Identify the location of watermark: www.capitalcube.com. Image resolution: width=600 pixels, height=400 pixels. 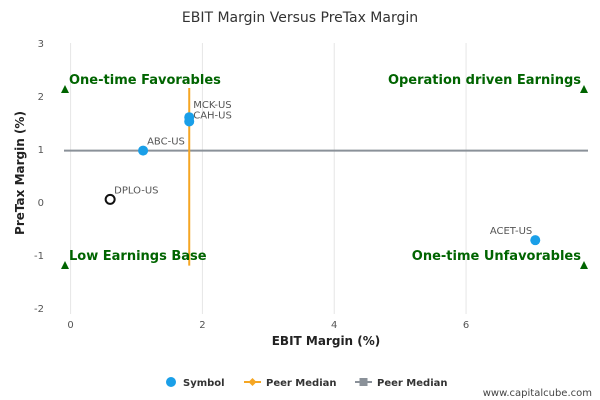
(537, 393).